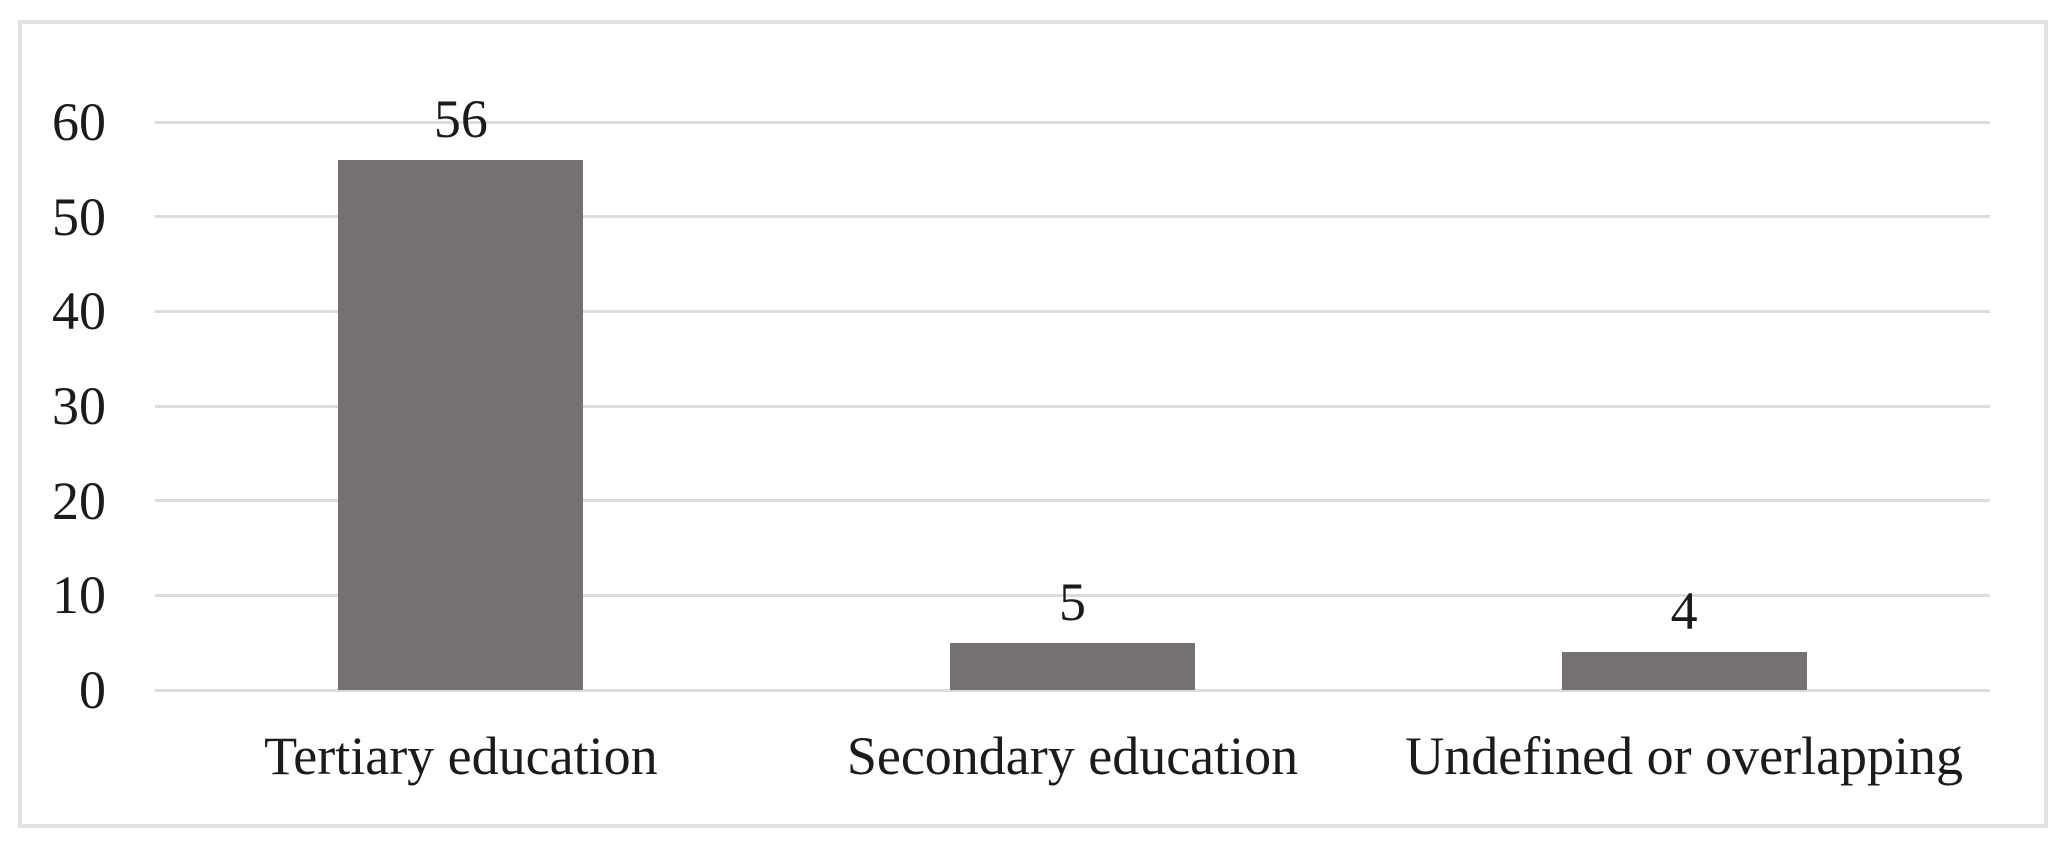  I want to click on x-axis-category-label-tertiary-education: Tertiary education, so click(461, 756).